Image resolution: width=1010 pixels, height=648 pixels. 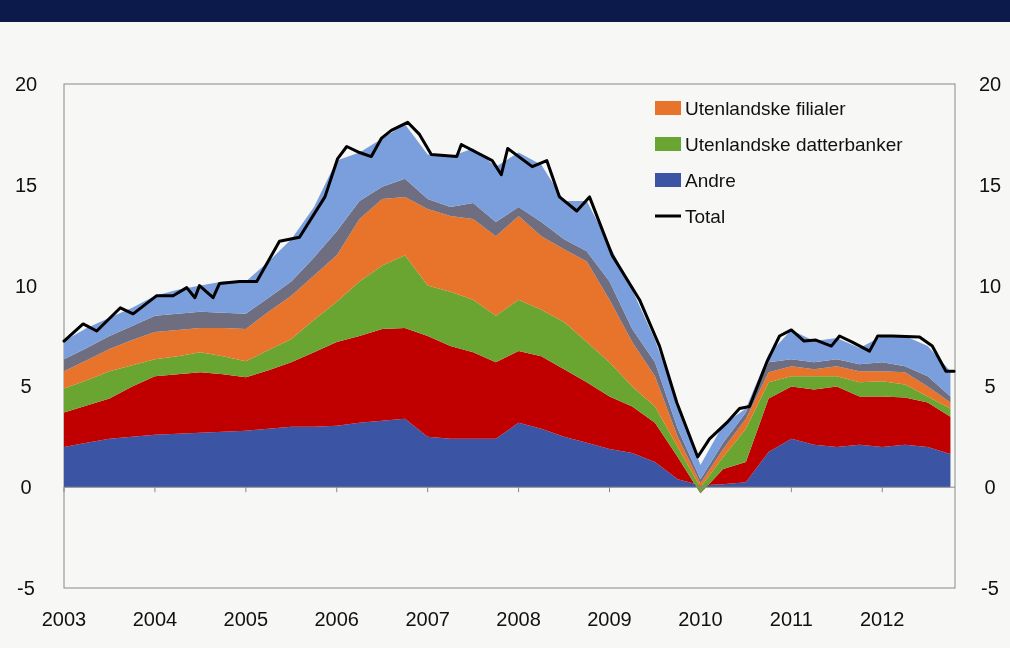 What do you see at coordinates (427, 619) in the screenshot?
I see `x-tick-label: 2007` at bounding box center [427, 619].